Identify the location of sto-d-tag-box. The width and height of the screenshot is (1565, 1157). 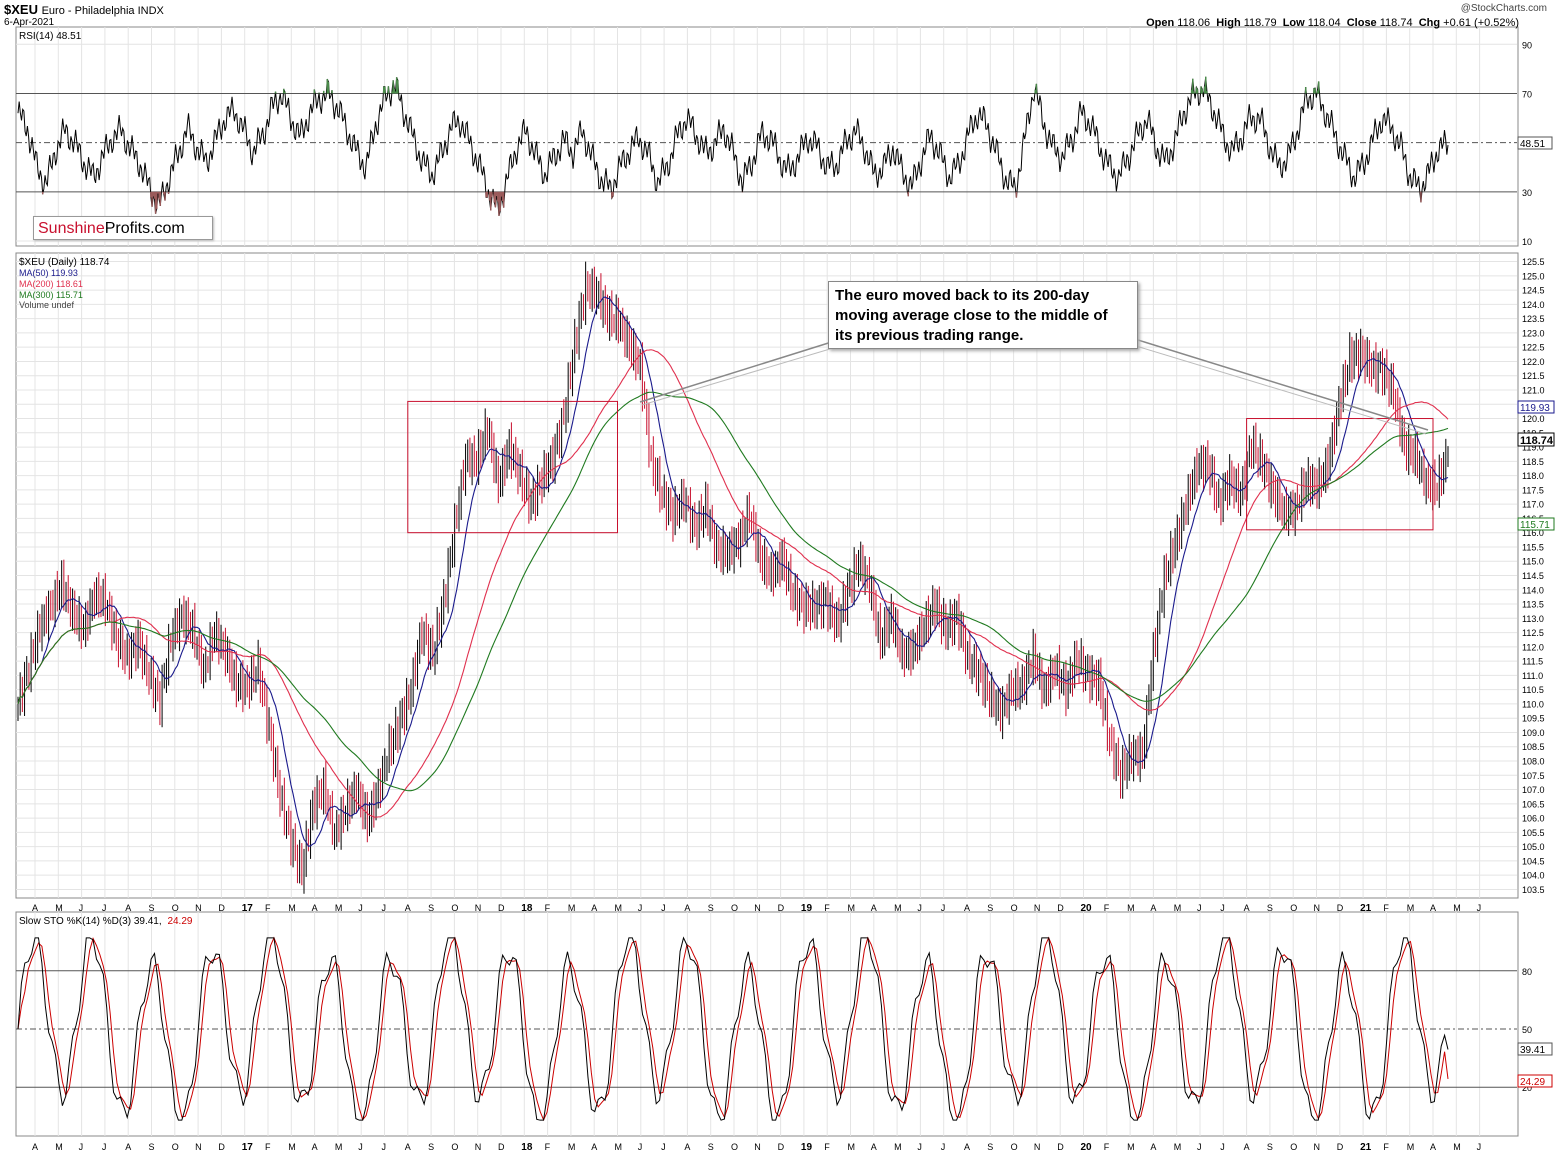
(1535, 1081).